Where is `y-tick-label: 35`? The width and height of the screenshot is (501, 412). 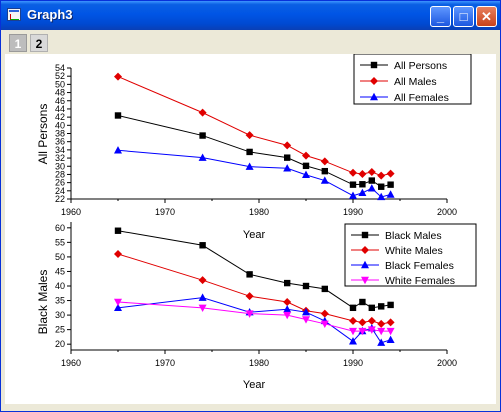 y-tick-label: 35 is located at coordinates (60, 301).